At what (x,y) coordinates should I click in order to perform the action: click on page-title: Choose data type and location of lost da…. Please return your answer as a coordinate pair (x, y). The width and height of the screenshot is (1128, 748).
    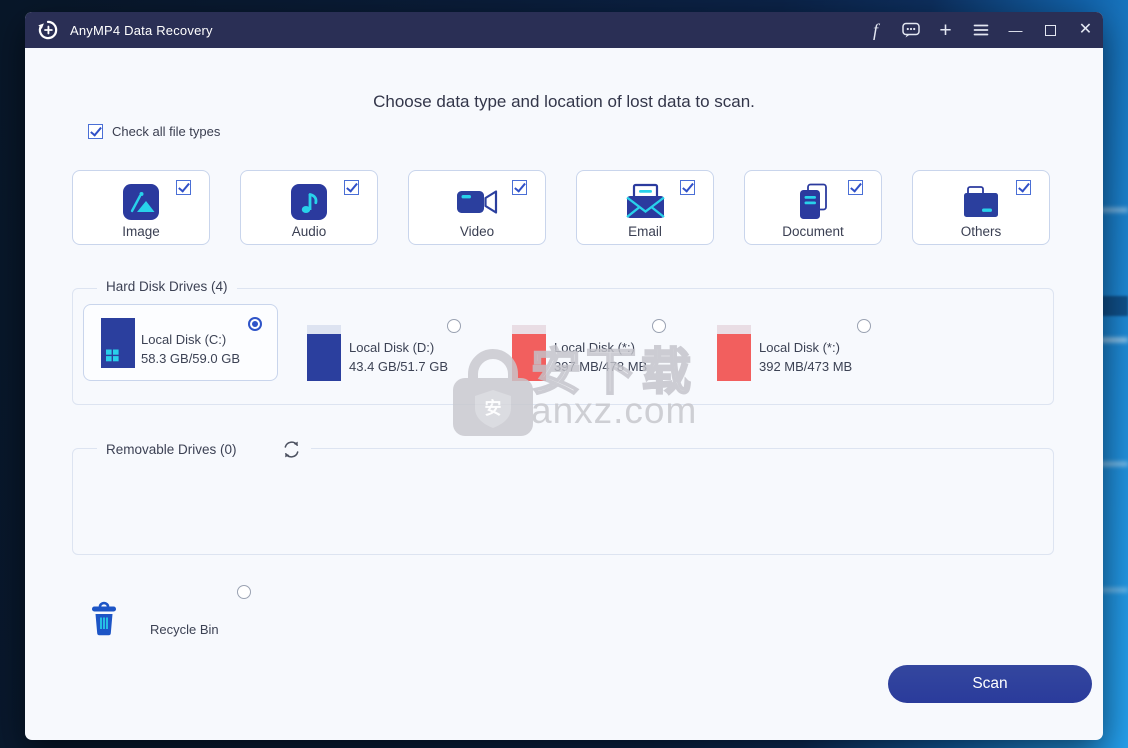
    Looking at the image, I should click on (564, 101).